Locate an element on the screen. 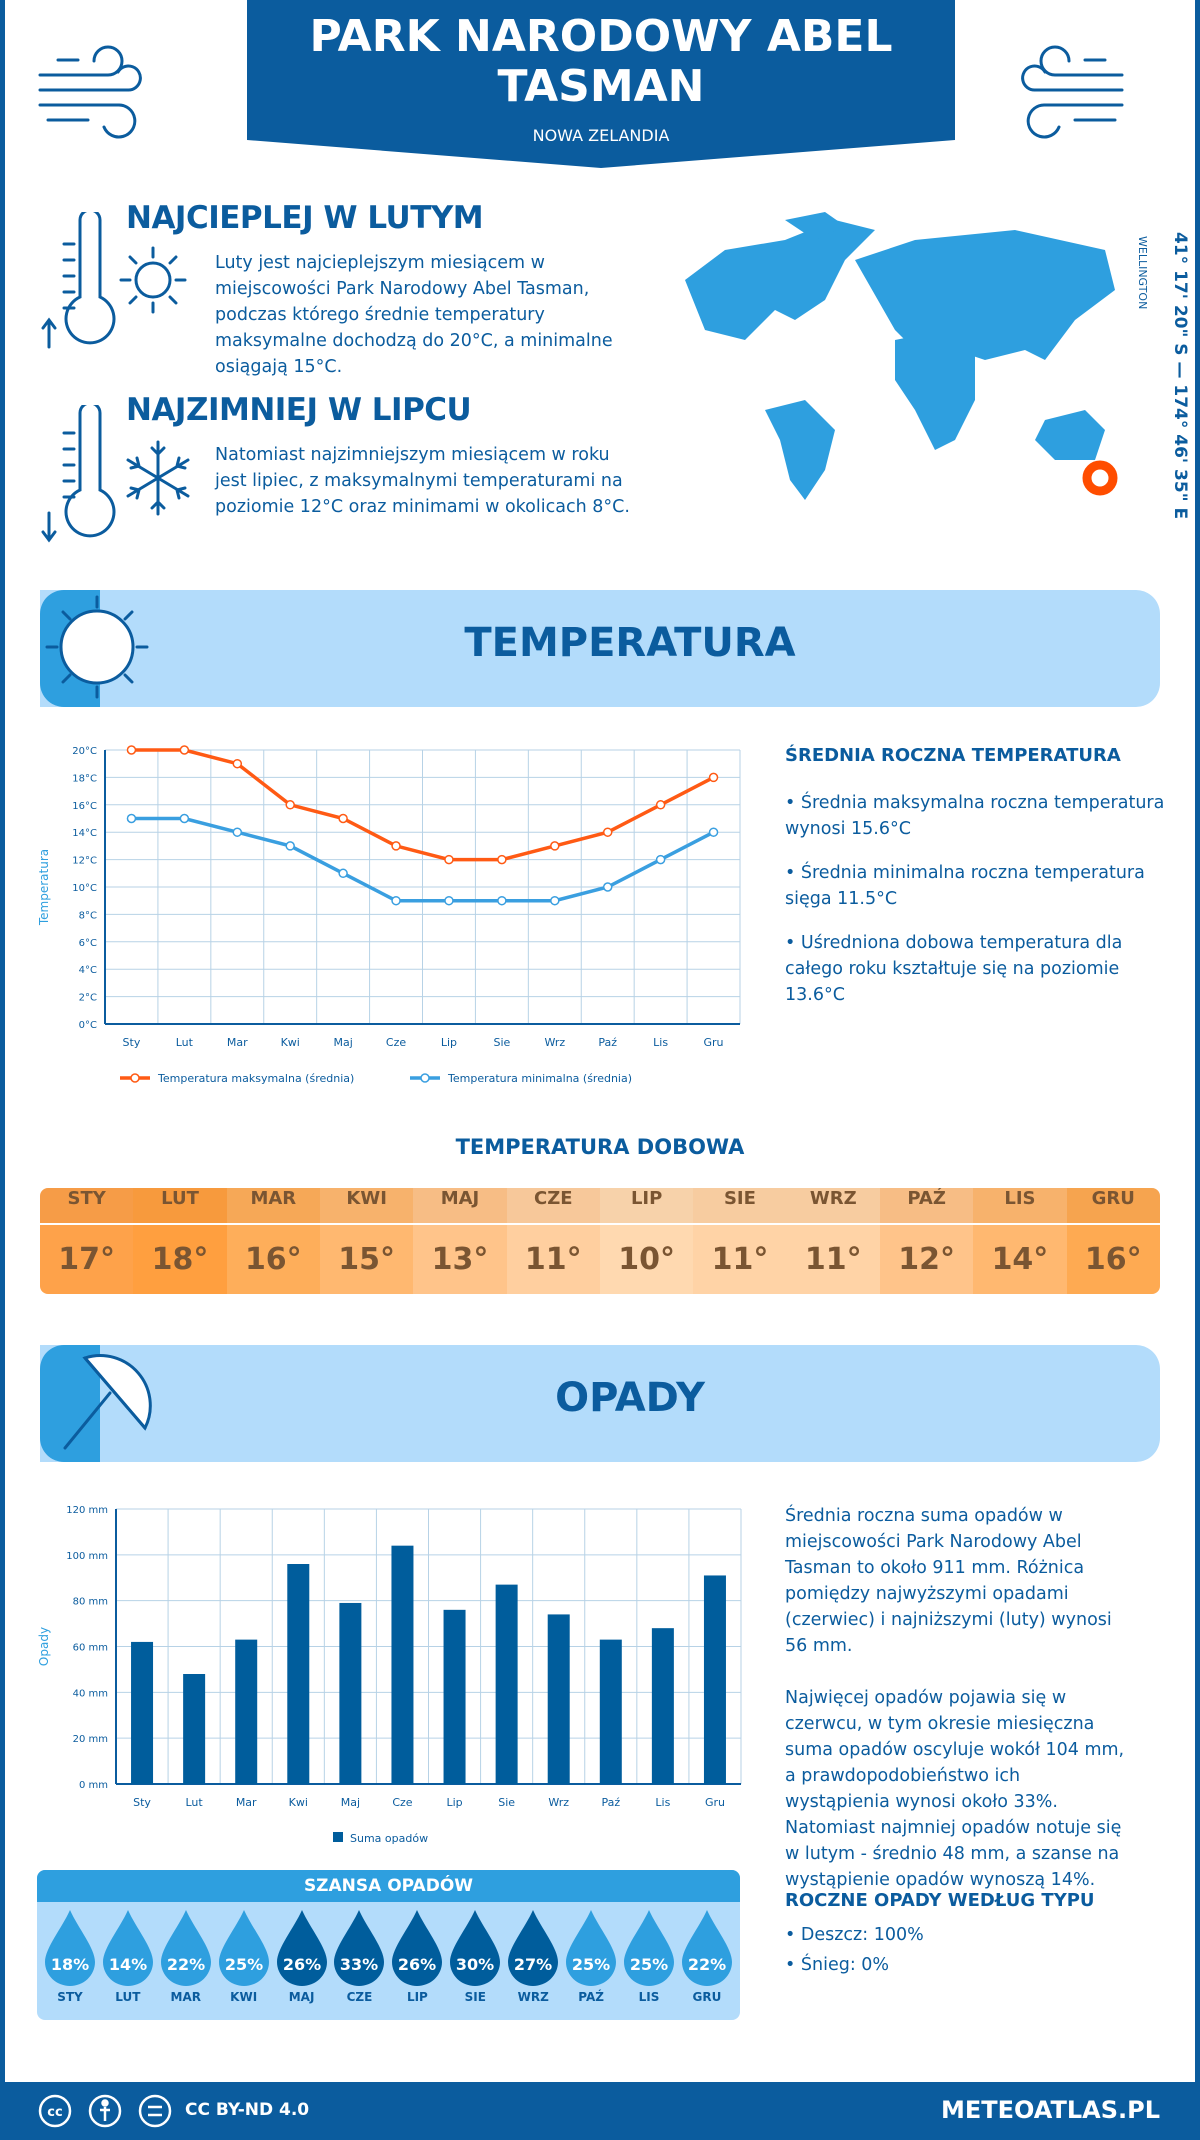  precip-chance-month: LIS is located at coordinates (649, 1997).